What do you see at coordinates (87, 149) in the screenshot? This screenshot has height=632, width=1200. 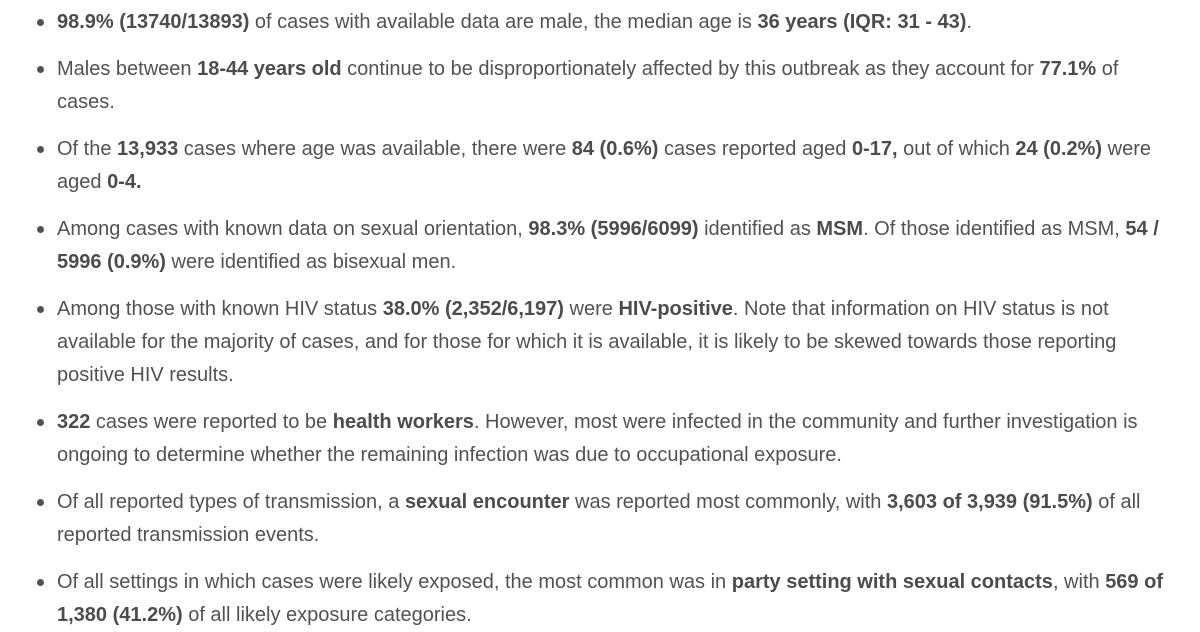 I see `text-segment: Of the` at bounding box center [87, 149].